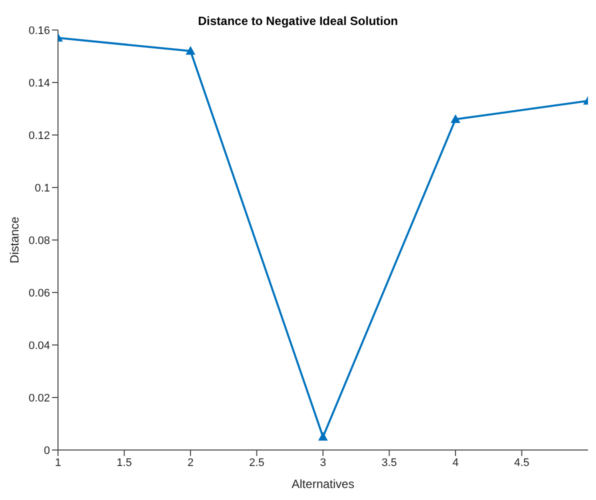  Describe the element at coordinates (256, 462) in the screenshot. I see `x-tick-label: 2.5` at that location.